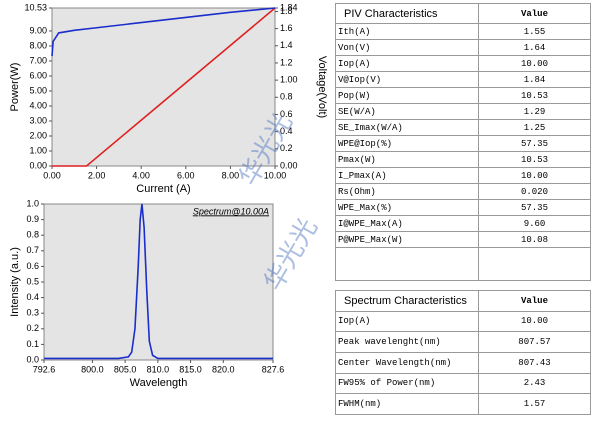 The height and width of the screenshot is (422, 603). I want to click on table-cell: 0.020, so click(534, 191).